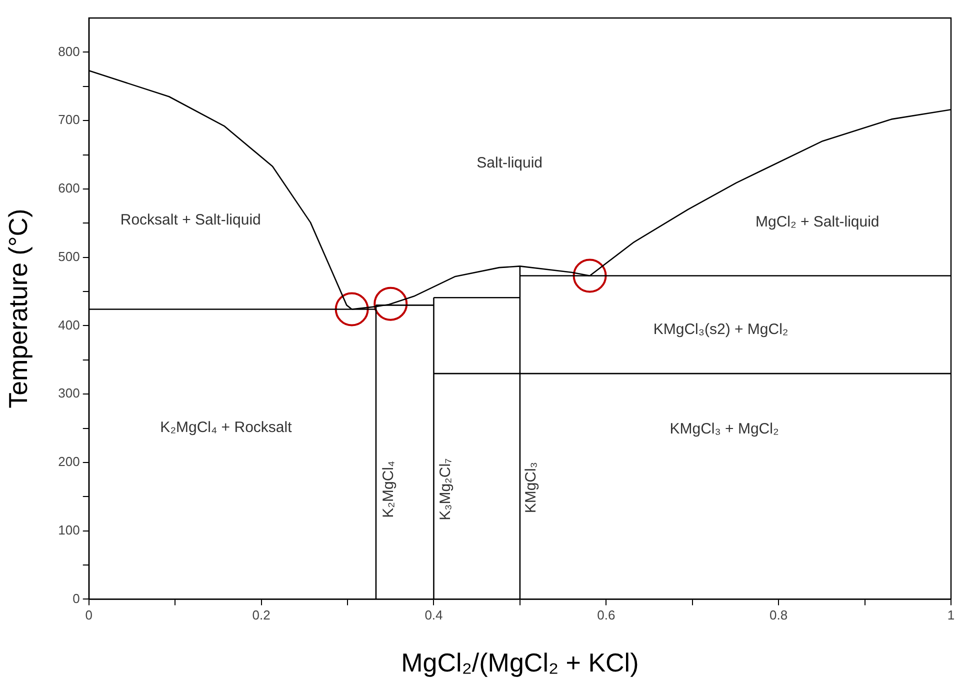 This screenshot has height=684, width=969. I want to click on y-tick-label: 300, so click(69, 393).